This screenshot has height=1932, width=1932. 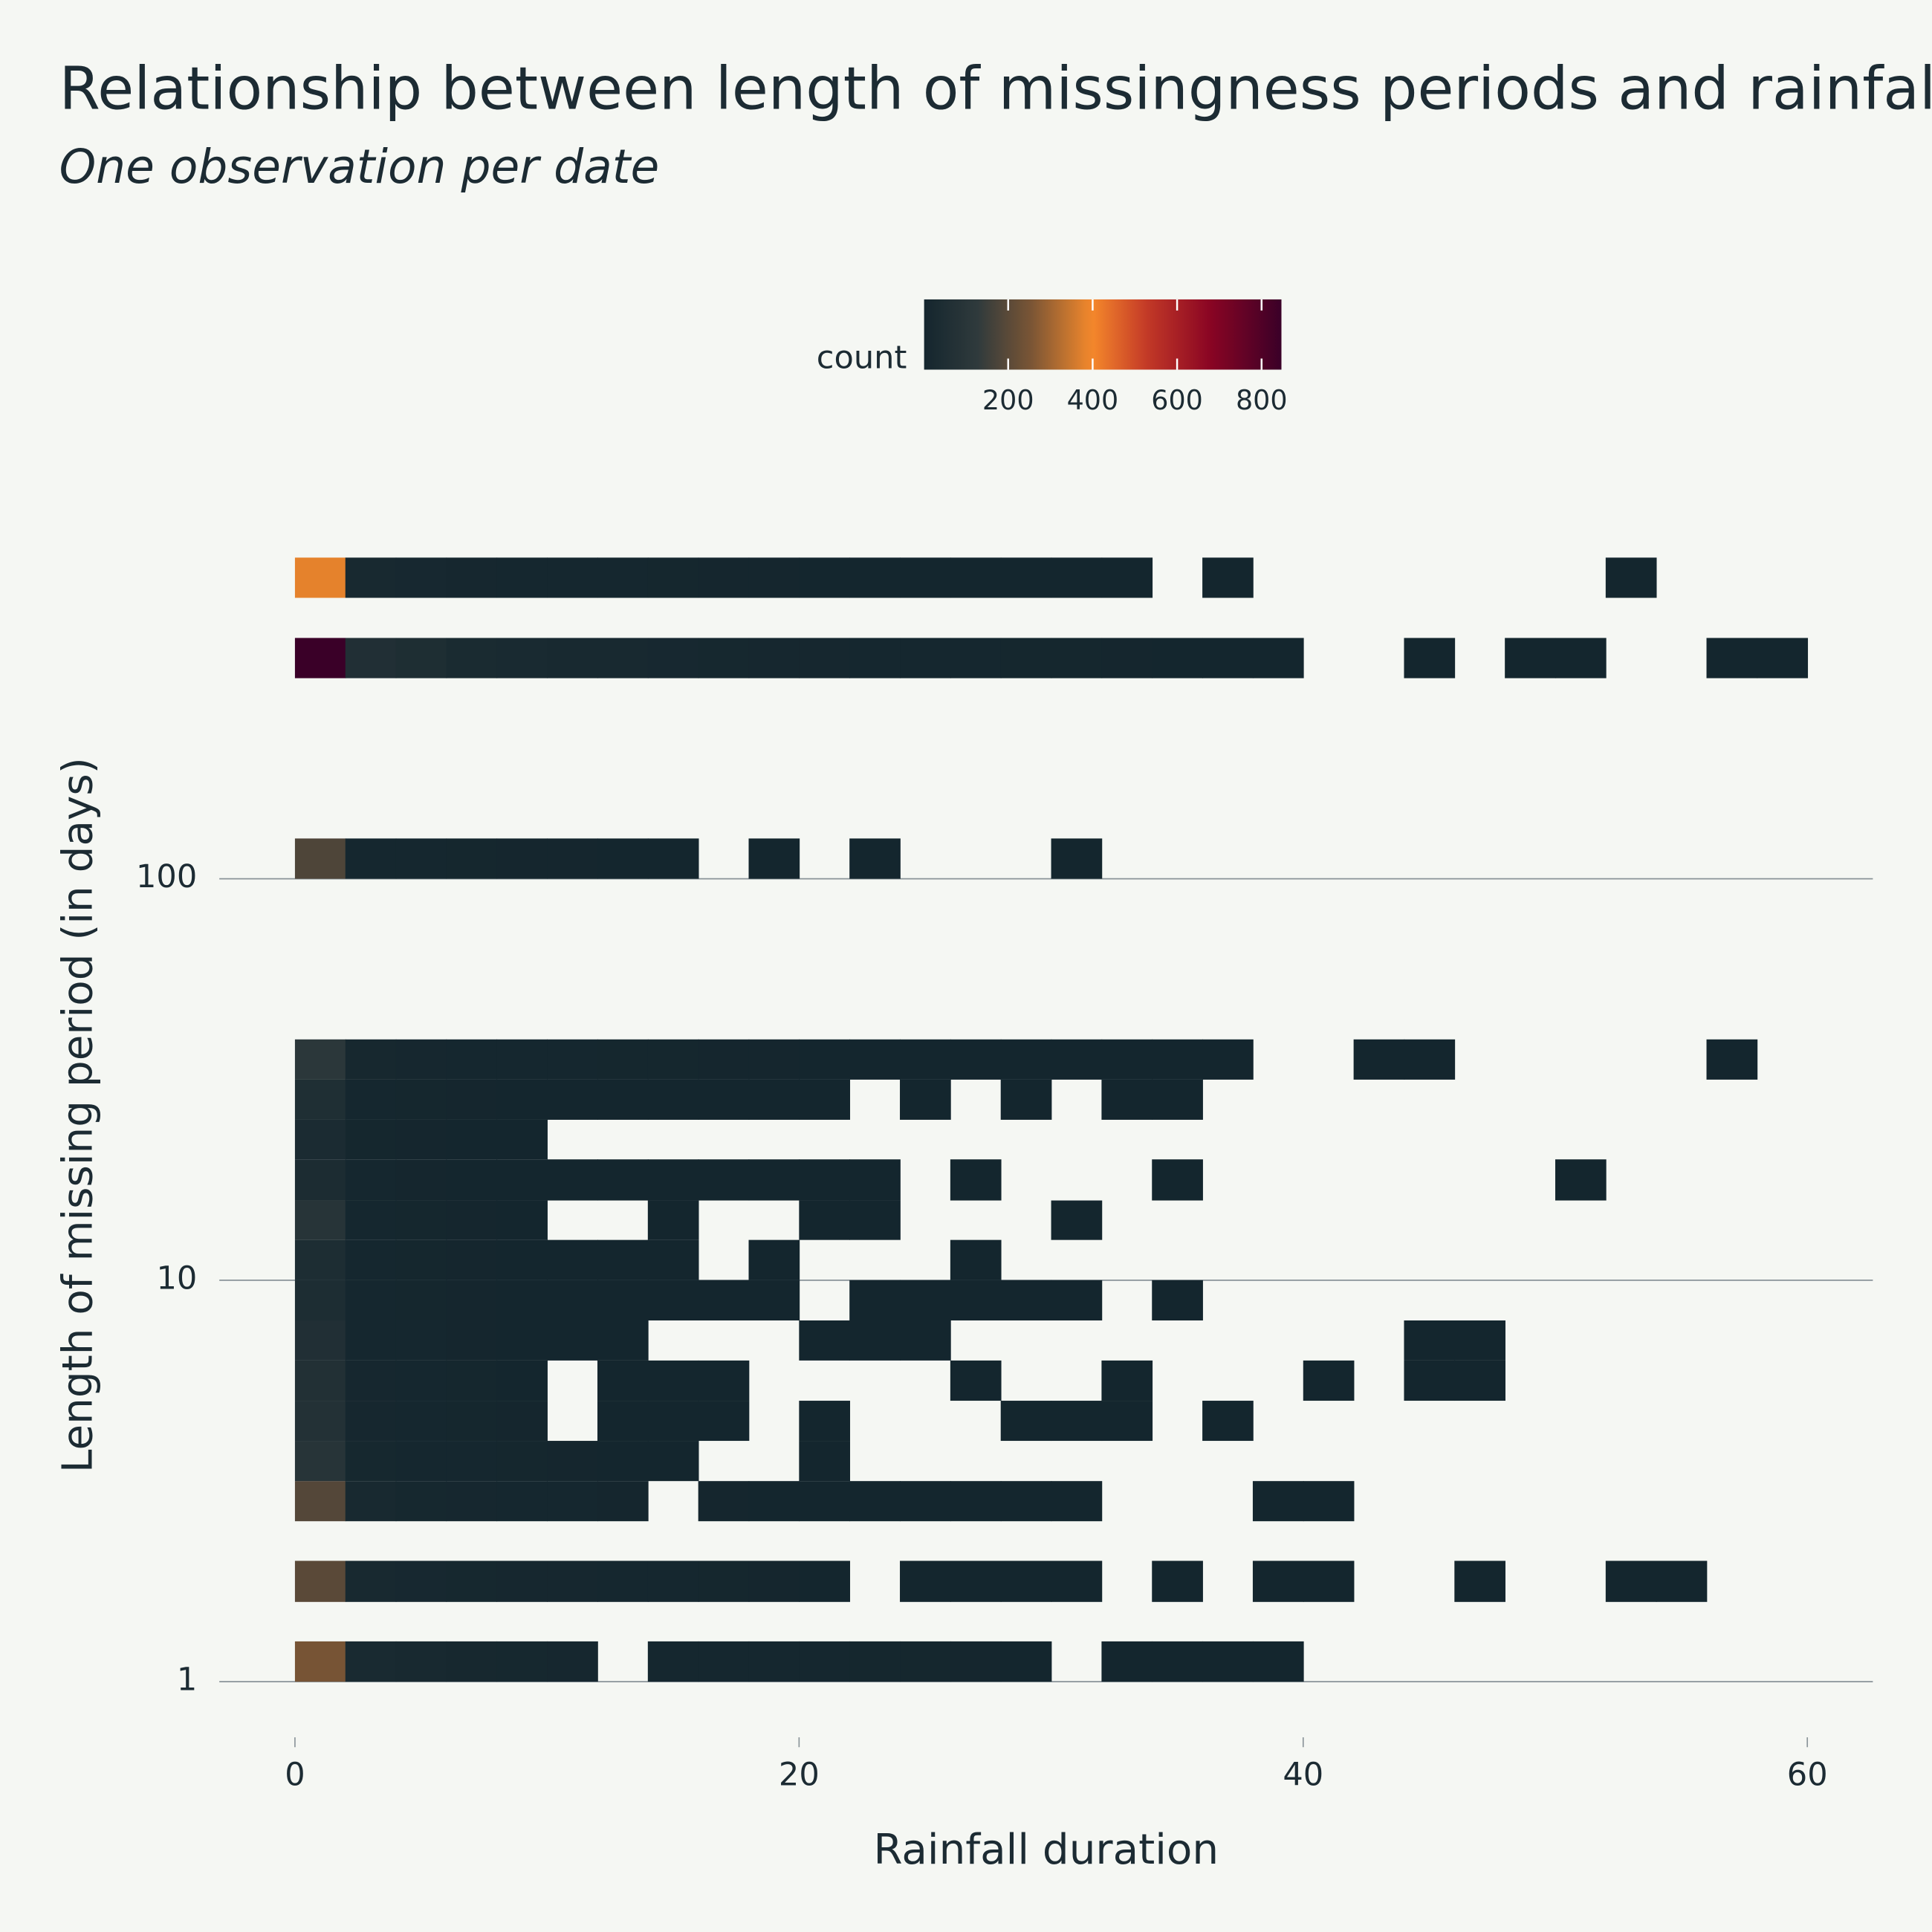 I want to click on x-tick-label: 40, so click(x=1303, y=1775).